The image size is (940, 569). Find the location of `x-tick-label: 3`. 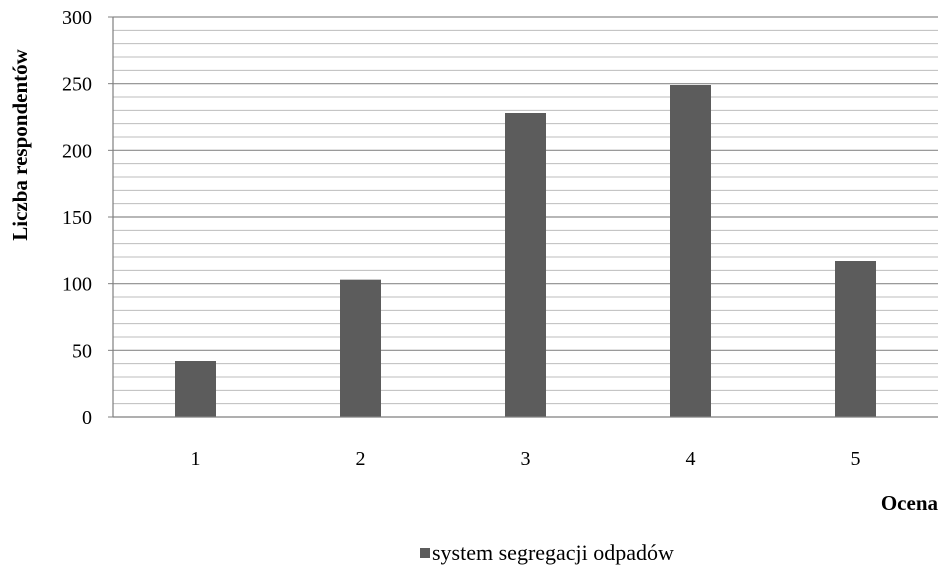

x-tick-label: 3 is located at coordinates (526, 459).